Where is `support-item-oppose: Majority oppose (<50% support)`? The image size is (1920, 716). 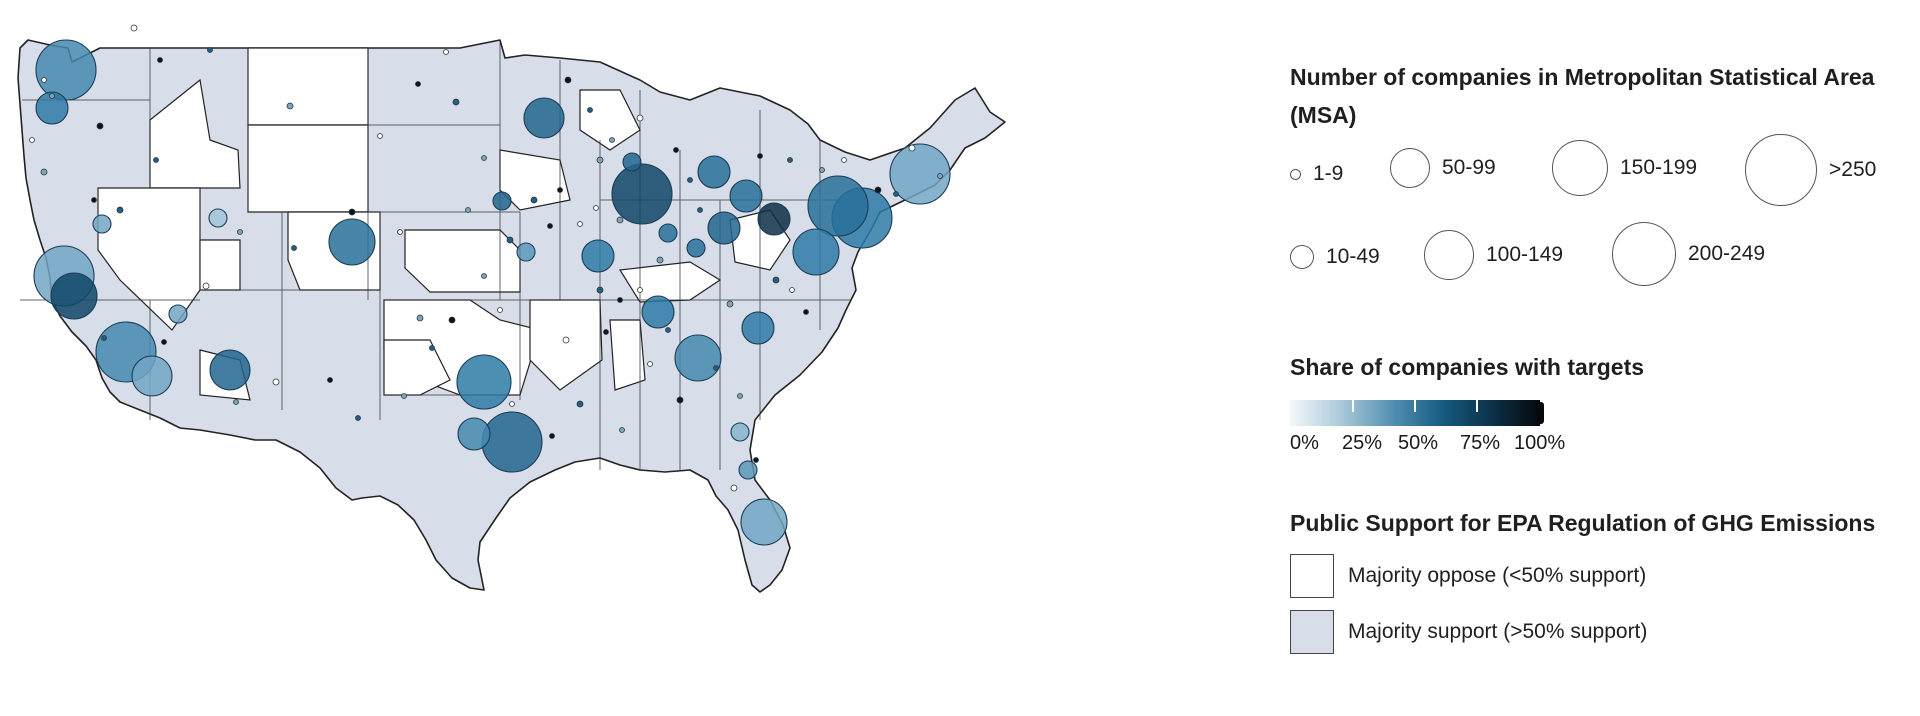 support-item-oppose: Majority oppose (<50% support) is located at coordinates (1595, 576).